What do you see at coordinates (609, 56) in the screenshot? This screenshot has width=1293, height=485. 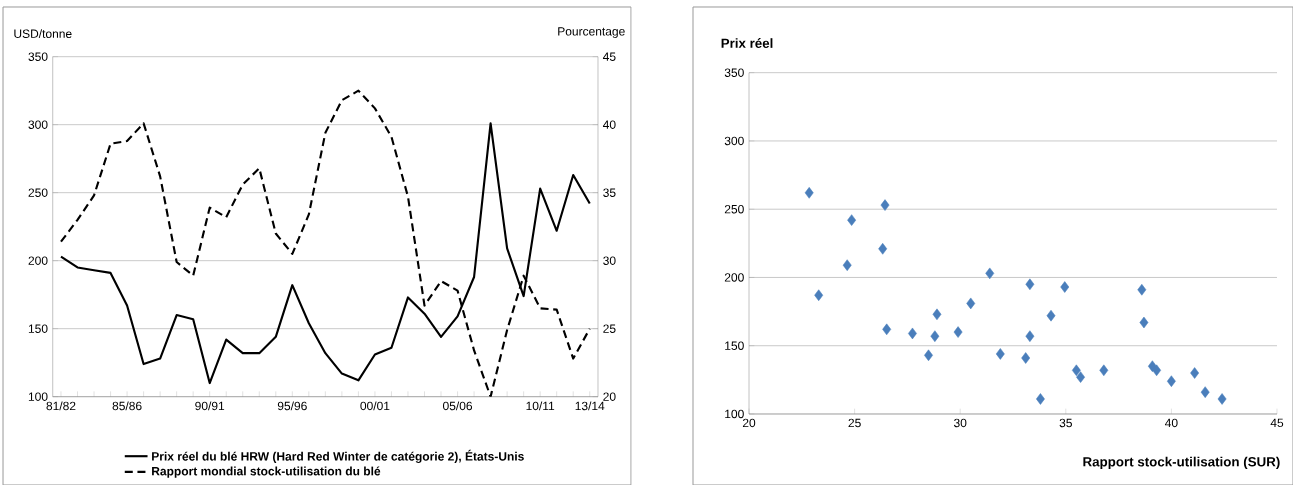 I see `y2-tick-label: 45` at bounding box center [609, 56].